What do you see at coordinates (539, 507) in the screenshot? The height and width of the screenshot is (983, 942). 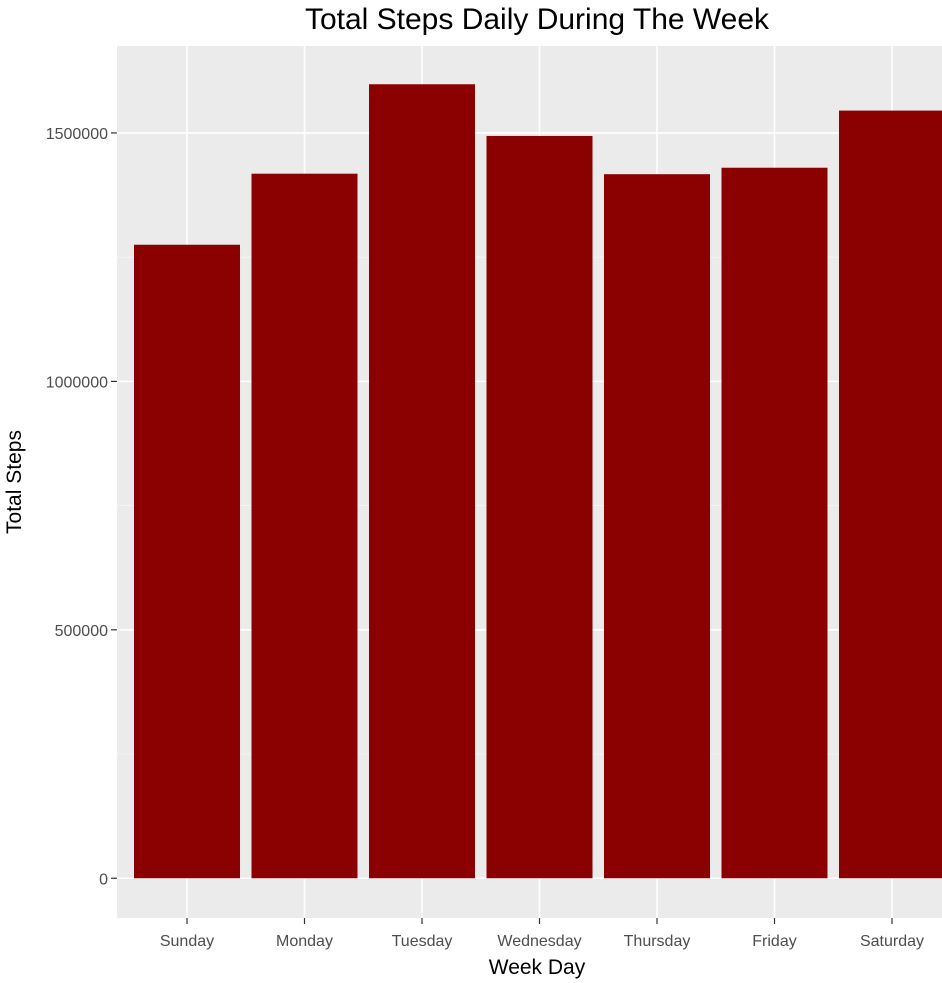 I see `bar-wednesday` at bounding box center [539, 507].